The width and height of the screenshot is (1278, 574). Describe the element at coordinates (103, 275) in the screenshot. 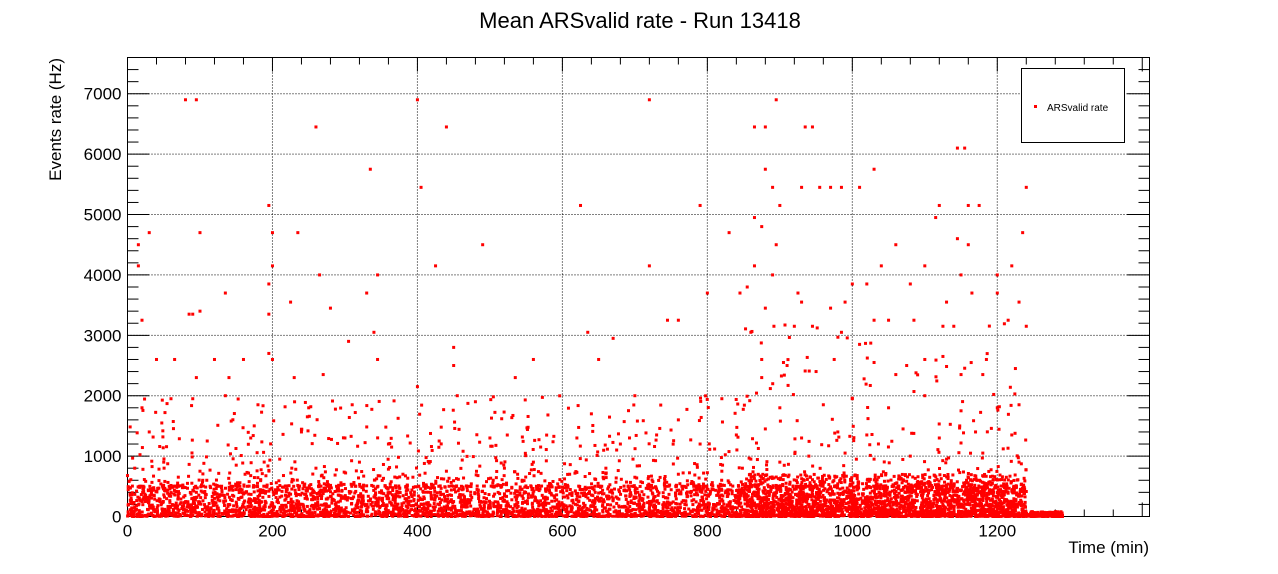

I see `y-tick-label: 4000` at that location.